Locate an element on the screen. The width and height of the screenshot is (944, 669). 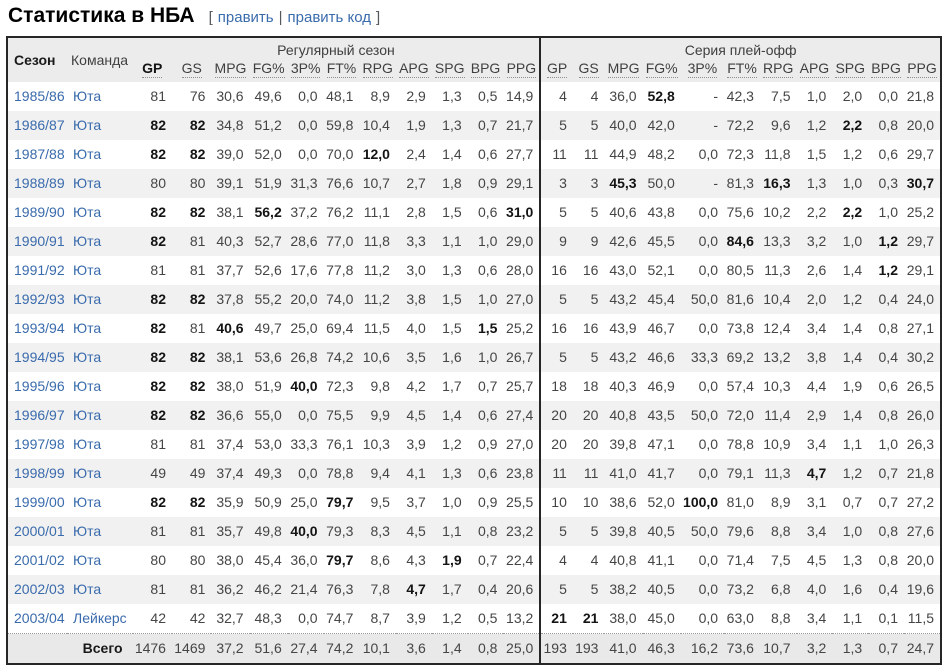
stat-cell: 81 is located at coordinates (197, 328).